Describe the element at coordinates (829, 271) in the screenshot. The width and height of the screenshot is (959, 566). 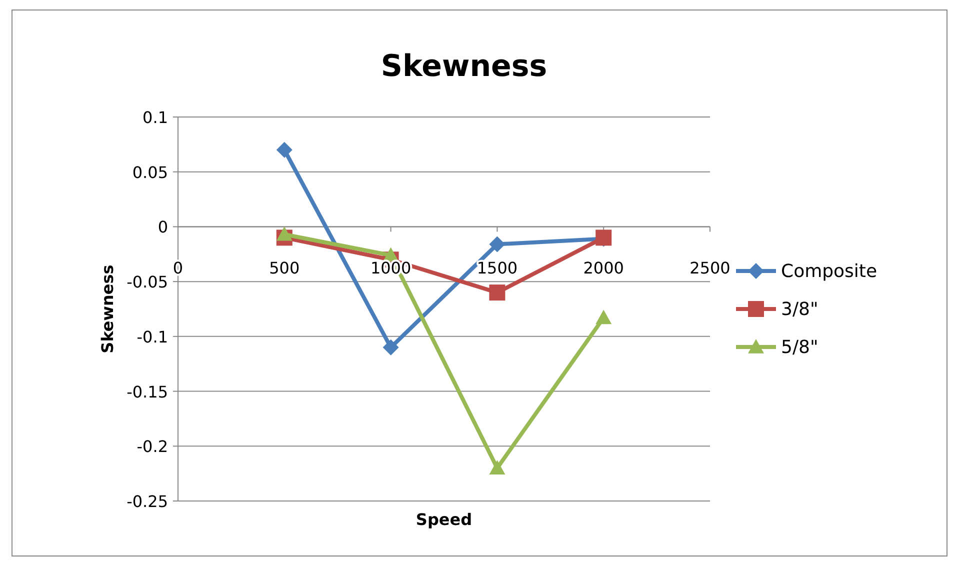
I see `legend-label: Composite` at that location.